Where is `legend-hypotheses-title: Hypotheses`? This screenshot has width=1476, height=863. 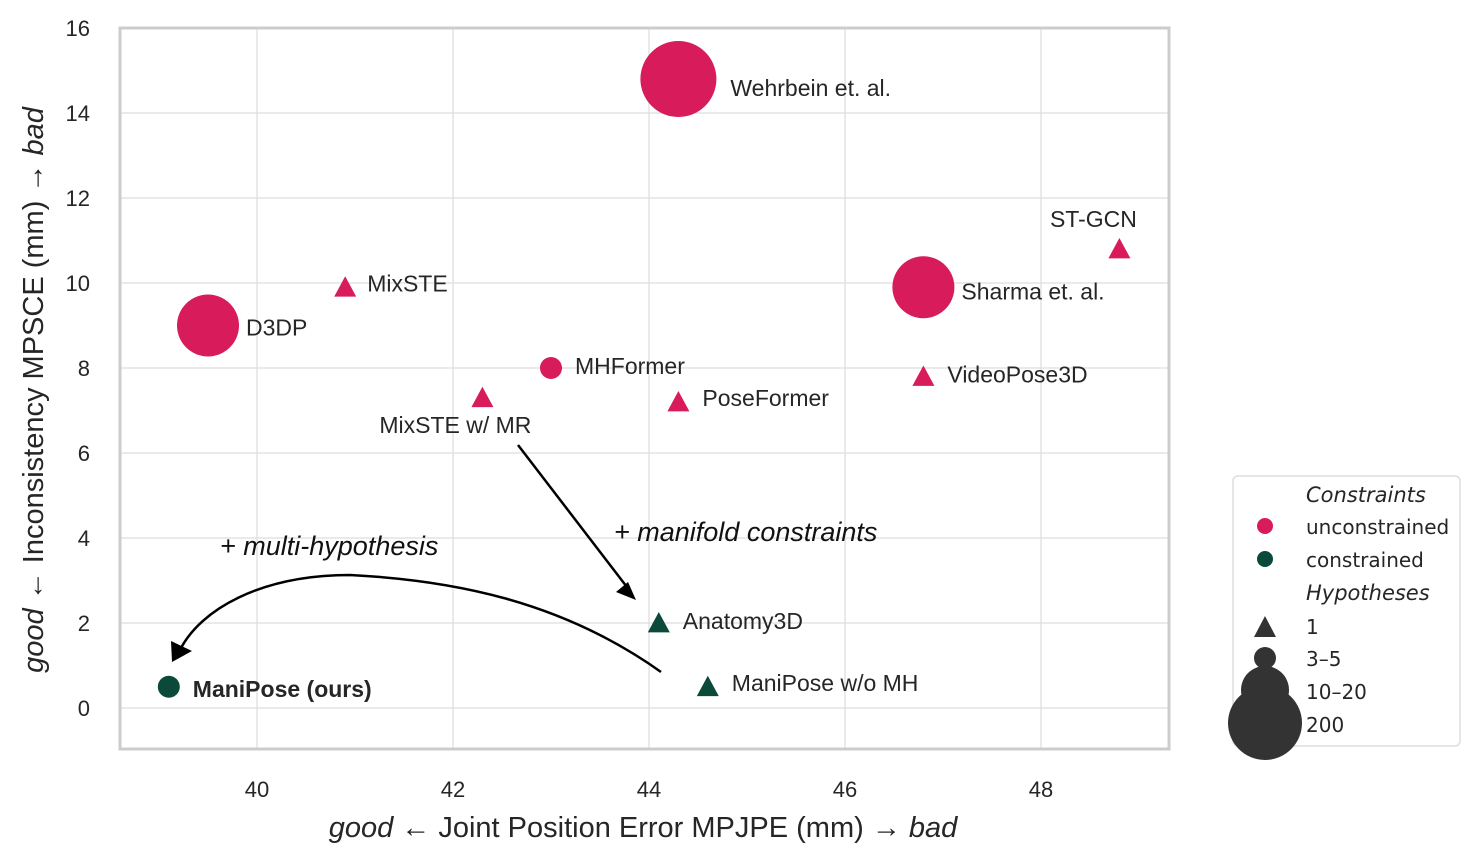 legend-hypotheses-title: Hypotheses is located at coordinates (1368, 593).